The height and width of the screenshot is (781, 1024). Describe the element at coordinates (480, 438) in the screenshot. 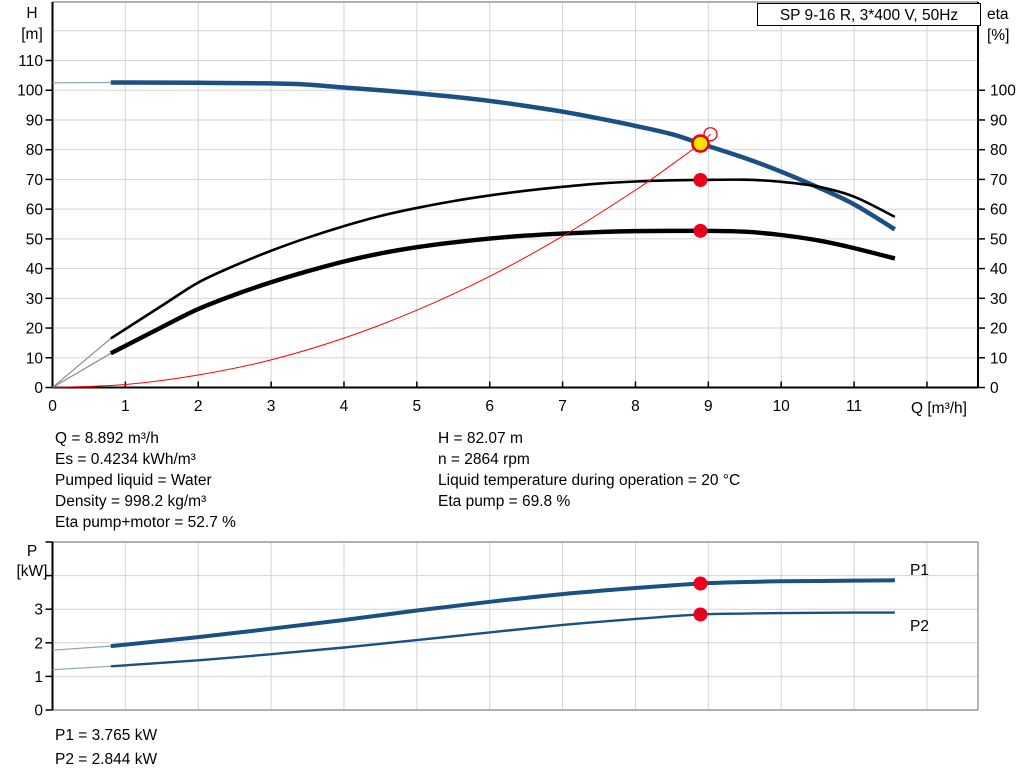

I see `annotation-h: H = 82.07 m` at that location.